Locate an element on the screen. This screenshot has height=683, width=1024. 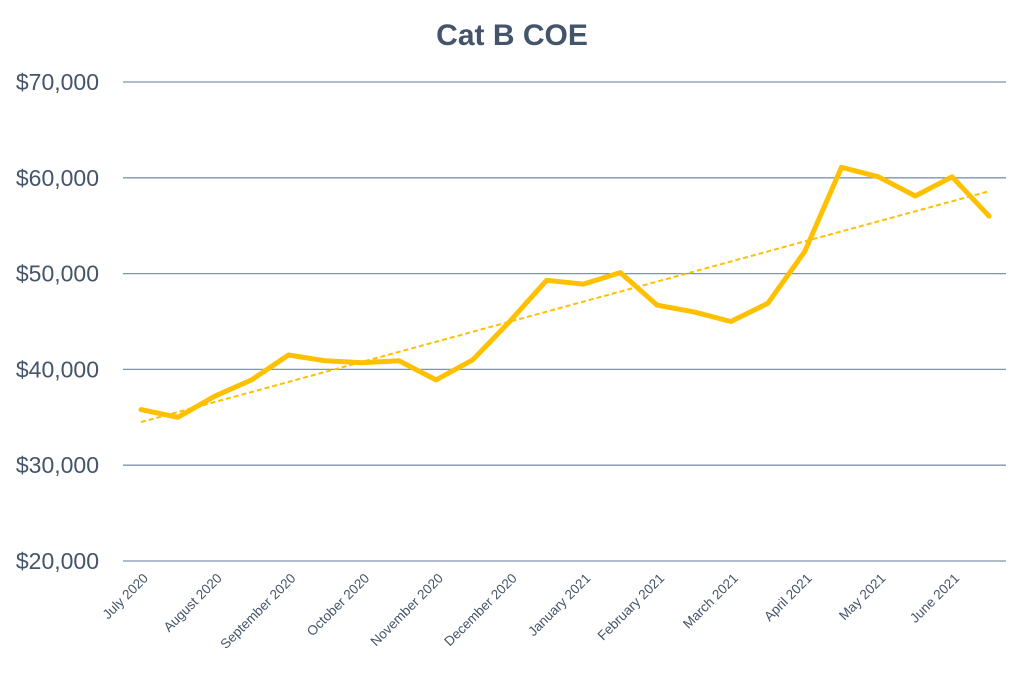
x-tick-label: March 2021 is located at coordinates (710, 601).